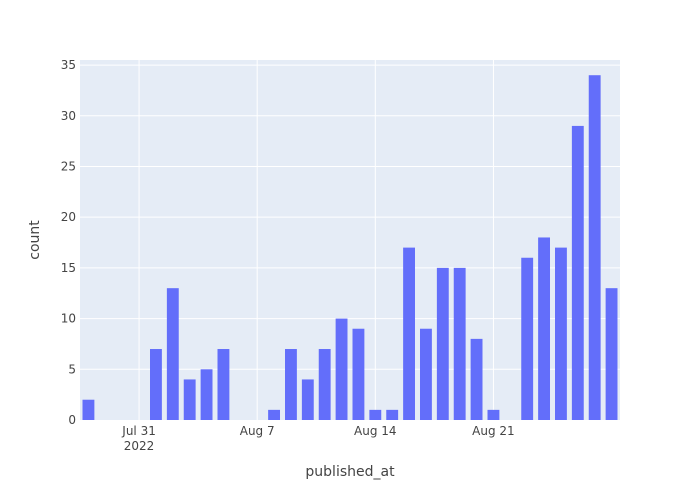 The height and width of the screenshot is (500, 700). I want to click on y-tick-label: 10, so click(68, 319).